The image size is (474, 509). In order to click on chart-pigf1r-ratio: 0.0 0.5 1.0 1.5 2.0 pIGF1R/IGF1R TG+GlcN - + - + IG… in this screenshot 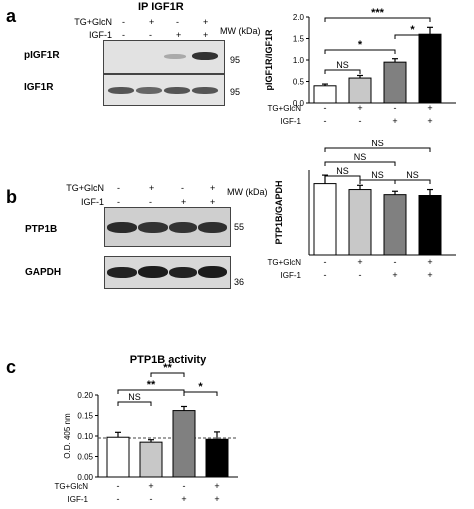, I will do `click(360, 66)`.